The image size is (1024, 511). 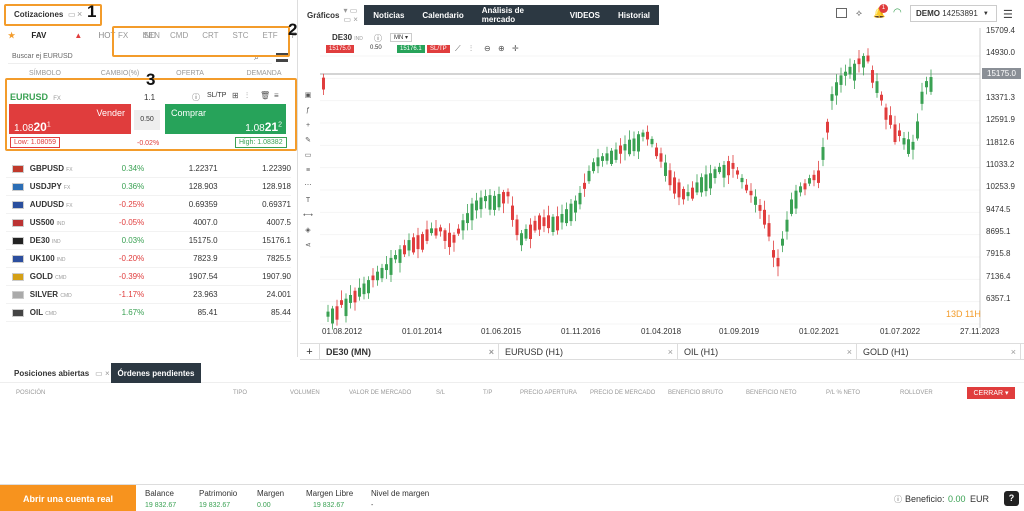 I want to click on quote-bid: 1907.54, so click(x=203, y=276).